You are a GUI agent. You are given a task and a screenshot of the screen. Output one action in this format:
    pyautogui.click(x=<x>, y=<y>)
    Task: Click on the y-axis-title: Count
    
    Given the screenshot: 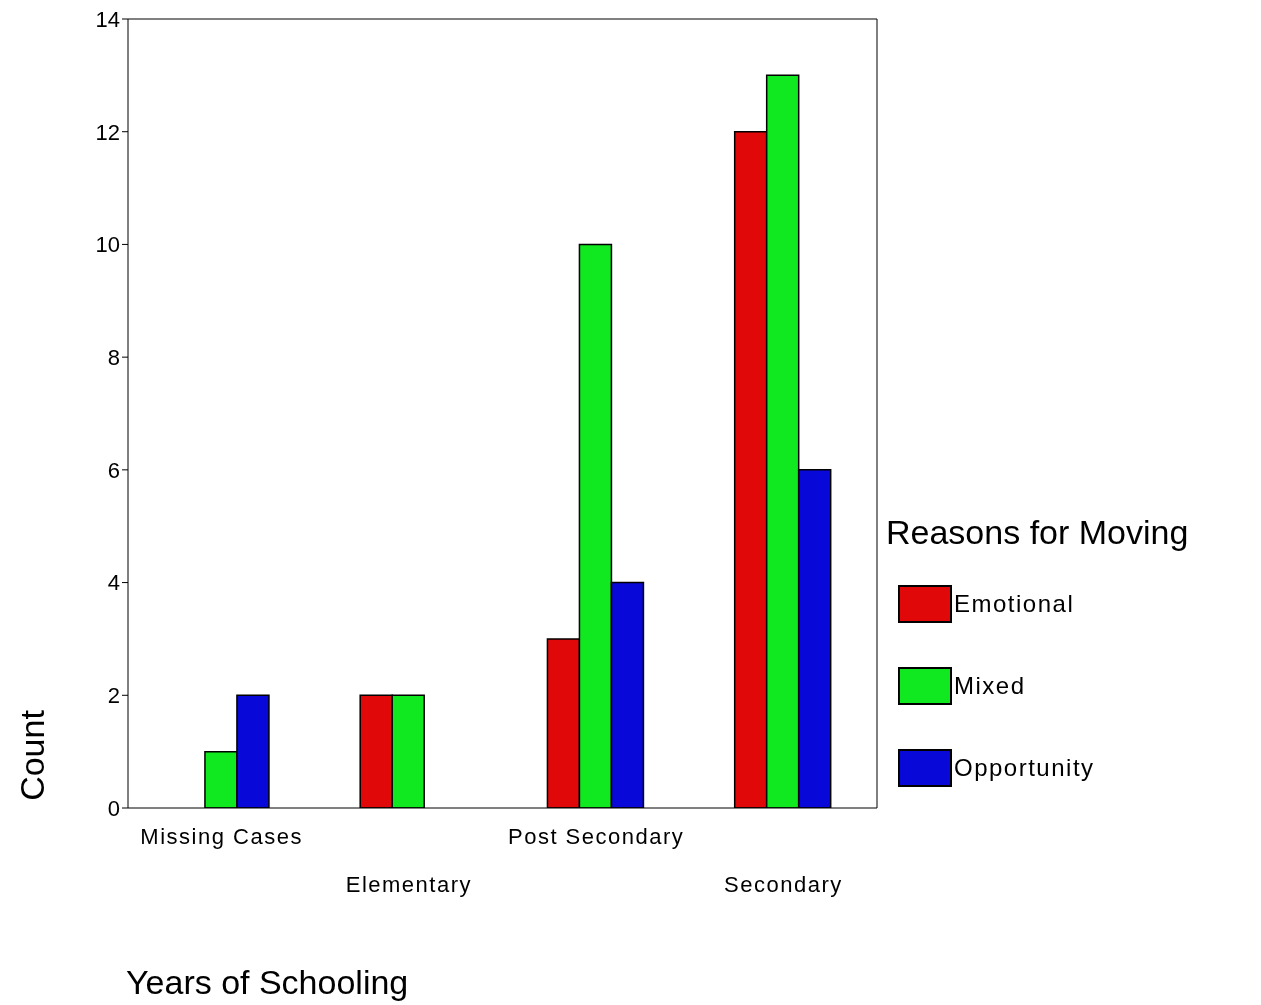 What is the action you would take?
    pyautogui.click(x=32, y=755)
    